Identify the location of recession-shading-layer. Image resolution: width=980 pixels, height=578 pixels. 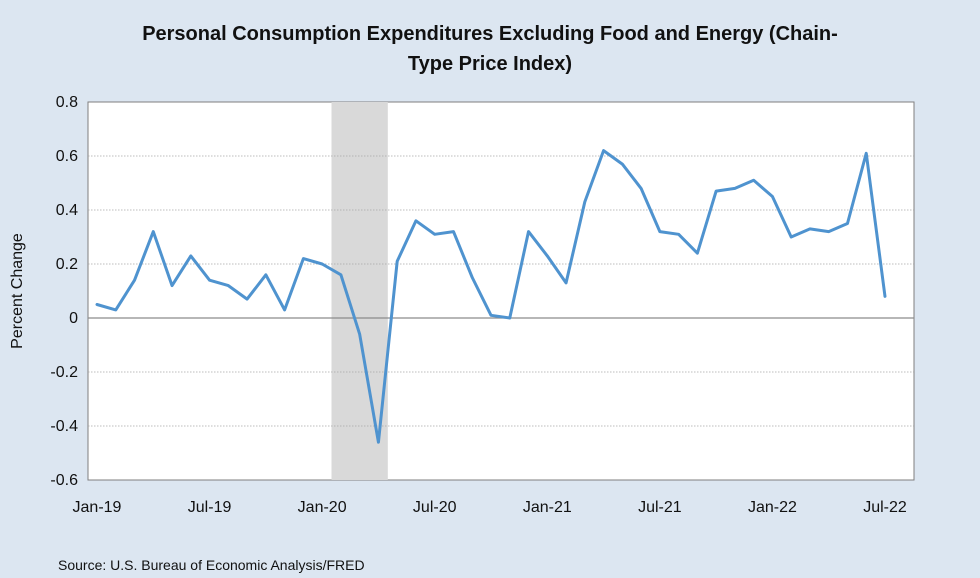
(359, 291).